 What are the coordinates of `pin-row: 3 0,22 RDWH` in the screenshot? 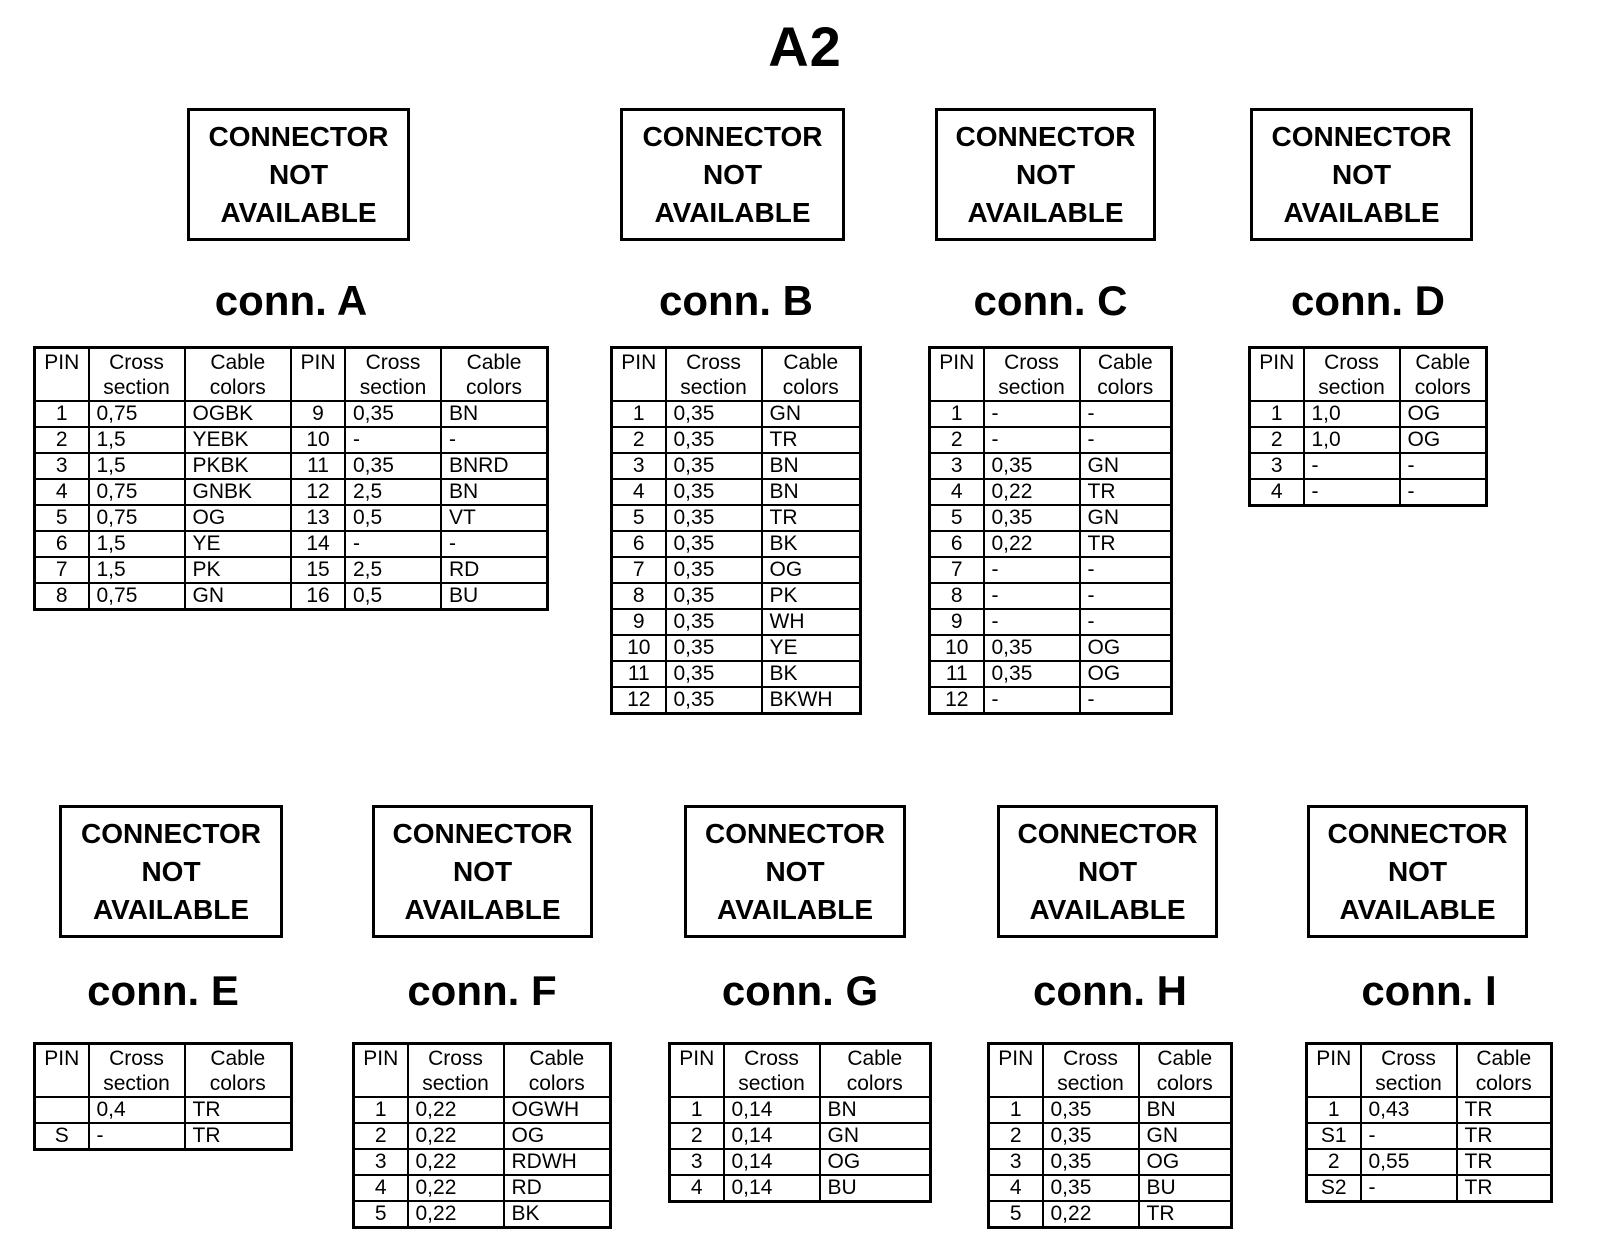 It's located at (482, 1162).